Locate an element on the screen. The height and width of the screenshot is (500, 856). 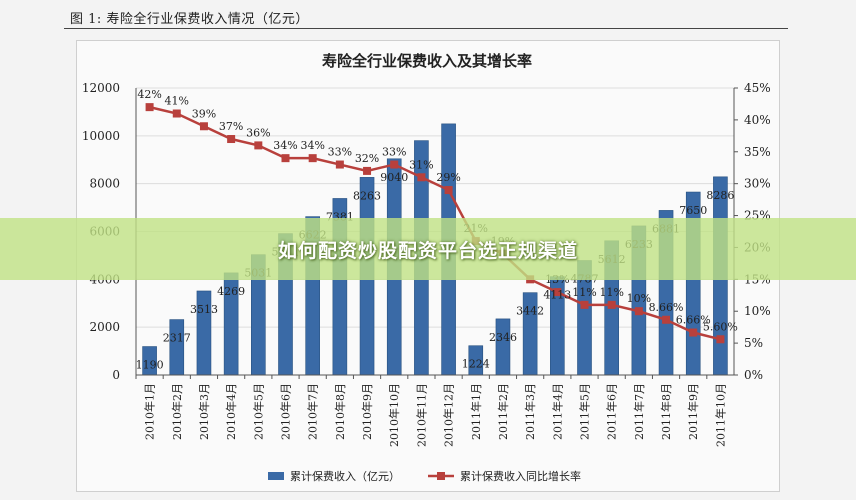
x-tick-label: 2010年10月 is located at coordinates (394, 415).